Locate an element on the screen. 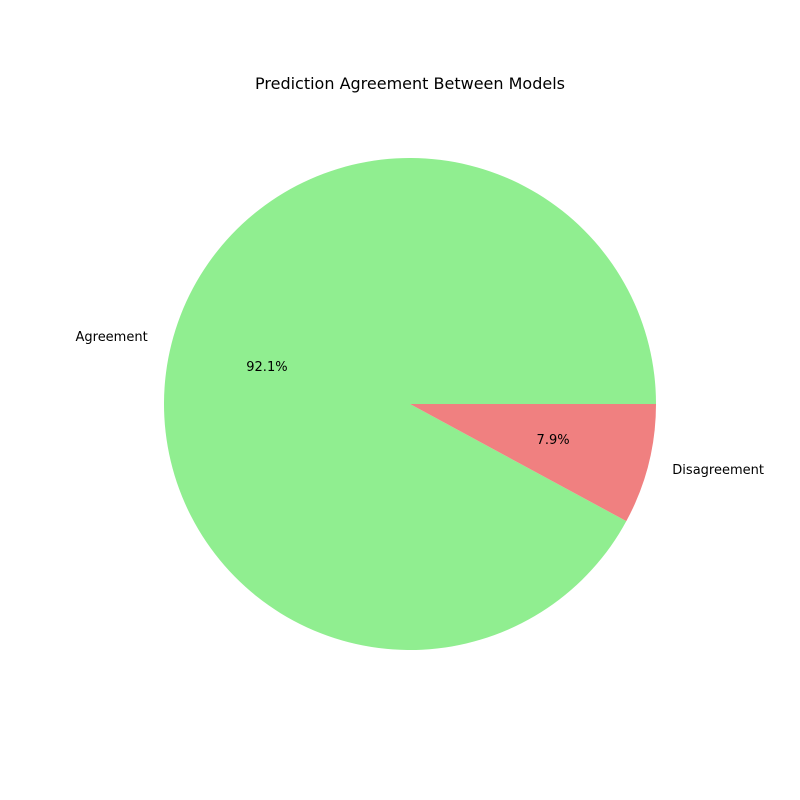  slice-label-agreement: Agreement is located at coordinates (111, 337).